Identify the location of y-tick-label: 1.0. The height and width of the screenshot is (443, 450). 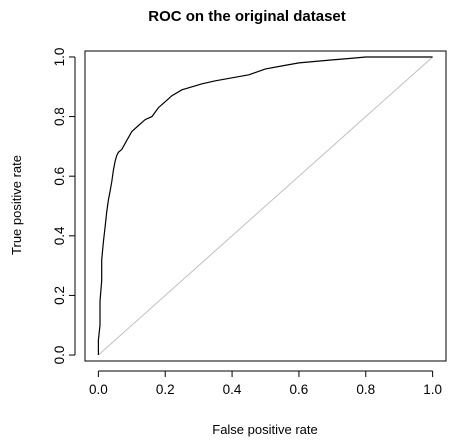
(59, 57).